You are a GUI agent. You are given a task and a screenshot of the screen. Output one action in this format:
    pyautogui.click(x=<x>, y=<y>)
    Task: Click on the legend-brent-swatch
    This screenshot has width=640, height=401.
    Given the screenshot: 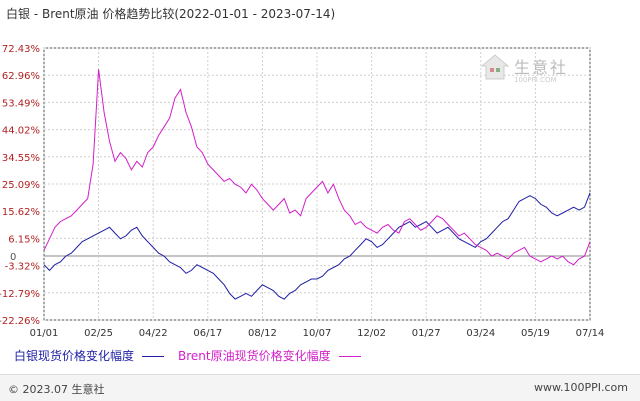 What is the action you would take?
    pyautogui.click(x=349, y=356)
    